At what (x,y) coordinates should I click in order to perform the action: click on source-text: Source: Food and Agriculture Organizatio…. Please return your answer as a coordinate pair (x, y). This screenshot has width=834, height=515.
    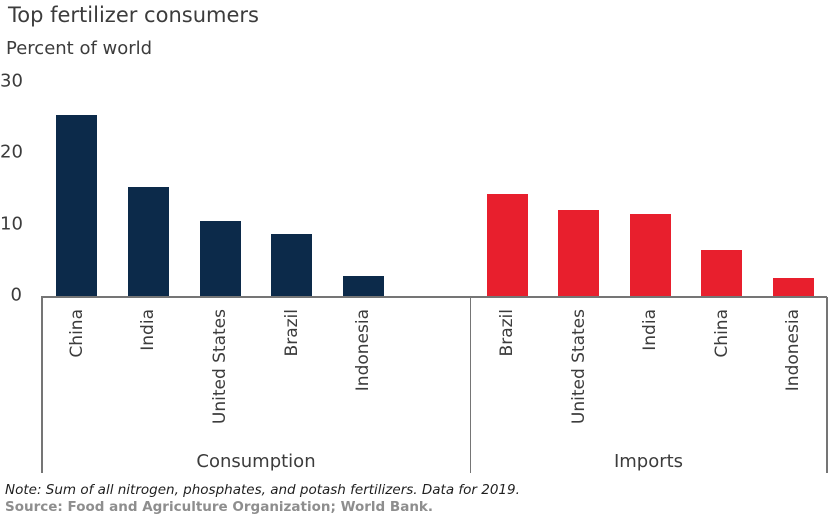
    Looking at the image, I should click on (219, 507).